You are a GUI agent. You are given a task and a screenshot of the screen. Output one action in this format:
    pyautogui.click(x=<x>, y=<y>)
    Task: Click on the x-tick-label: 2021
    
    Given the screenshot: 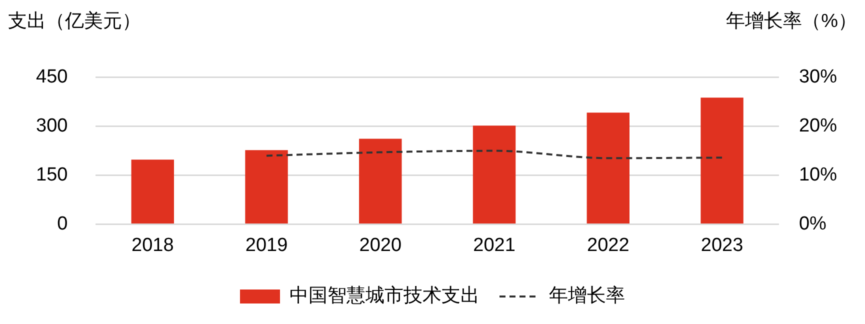 What is the action you would take?
    pyautogui.click(x=494, y=245)
    